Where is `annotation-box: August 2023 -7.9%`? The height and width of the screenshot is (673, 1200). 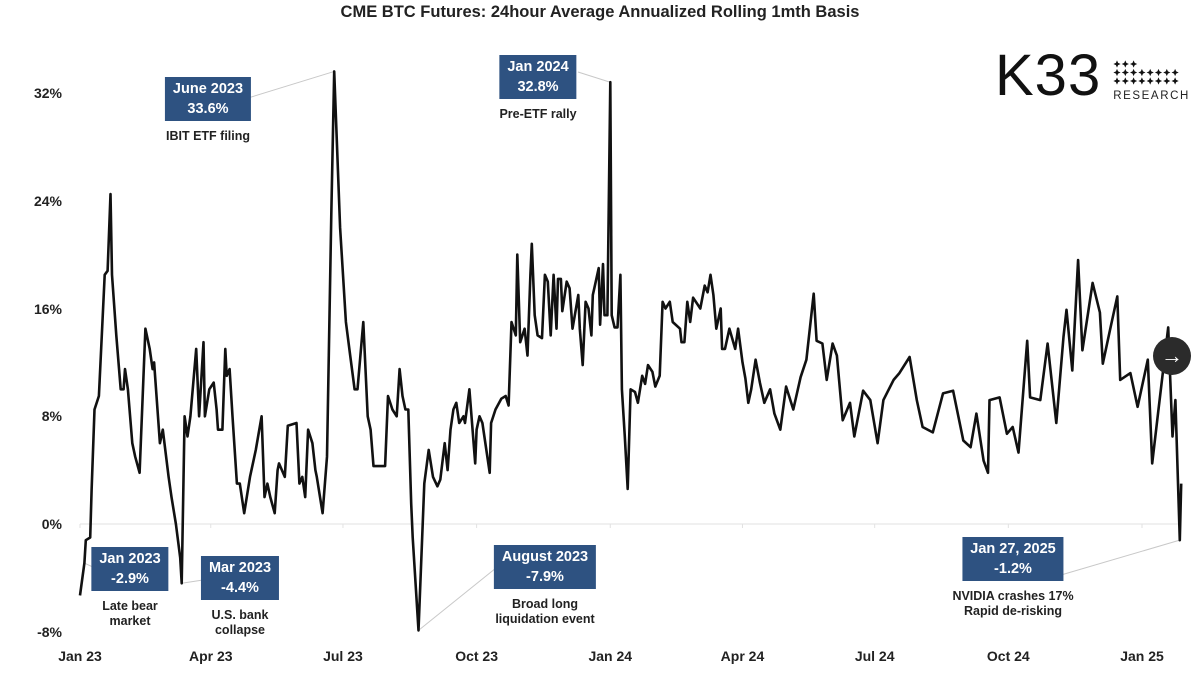
annotation-box: August 2023 -7.9% is located at coordinates (545, 567).